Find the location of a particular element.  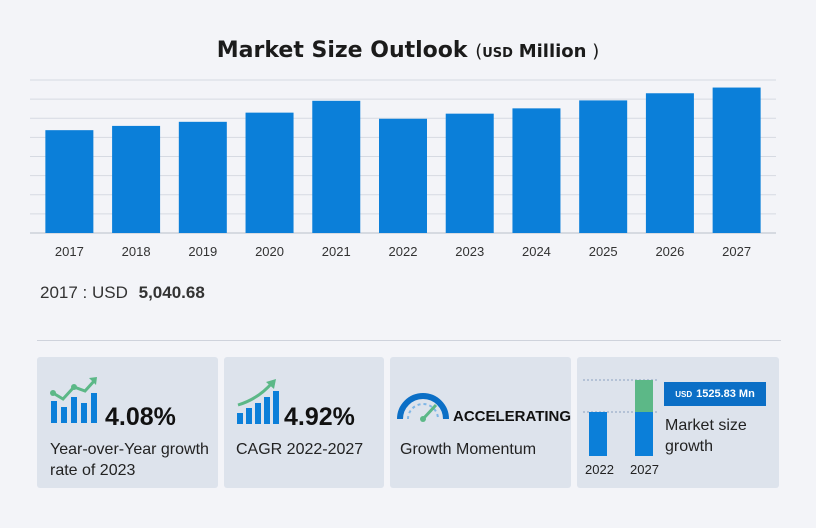

base-year-label: 2017 : USD is located at coordinates (84, 292).